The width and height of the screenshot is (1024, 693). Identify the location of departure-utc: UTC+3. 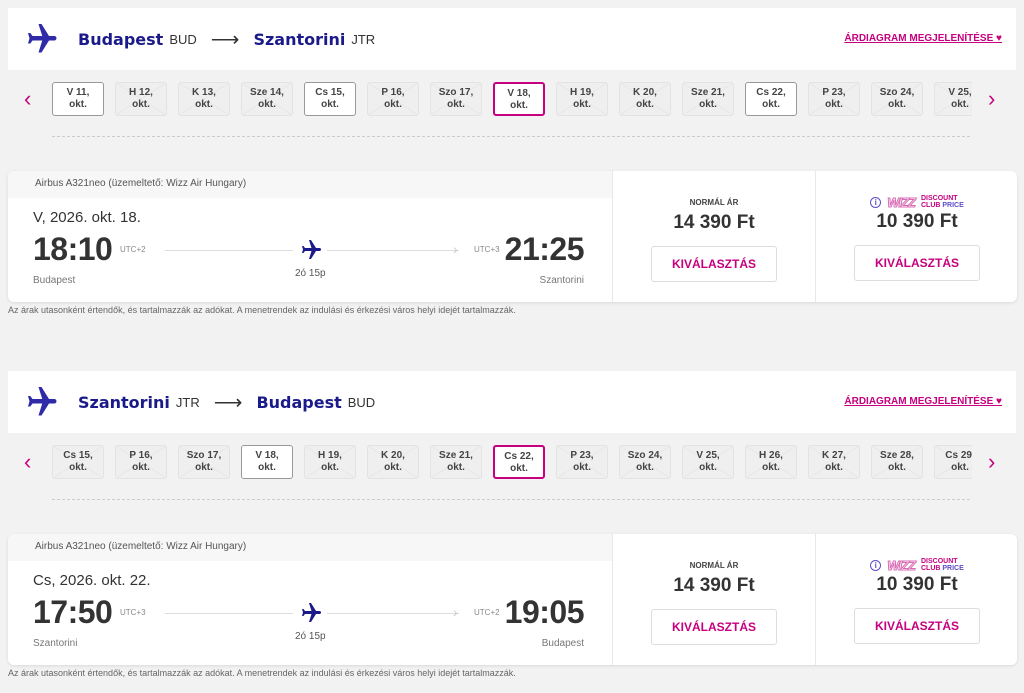
(133, 612).